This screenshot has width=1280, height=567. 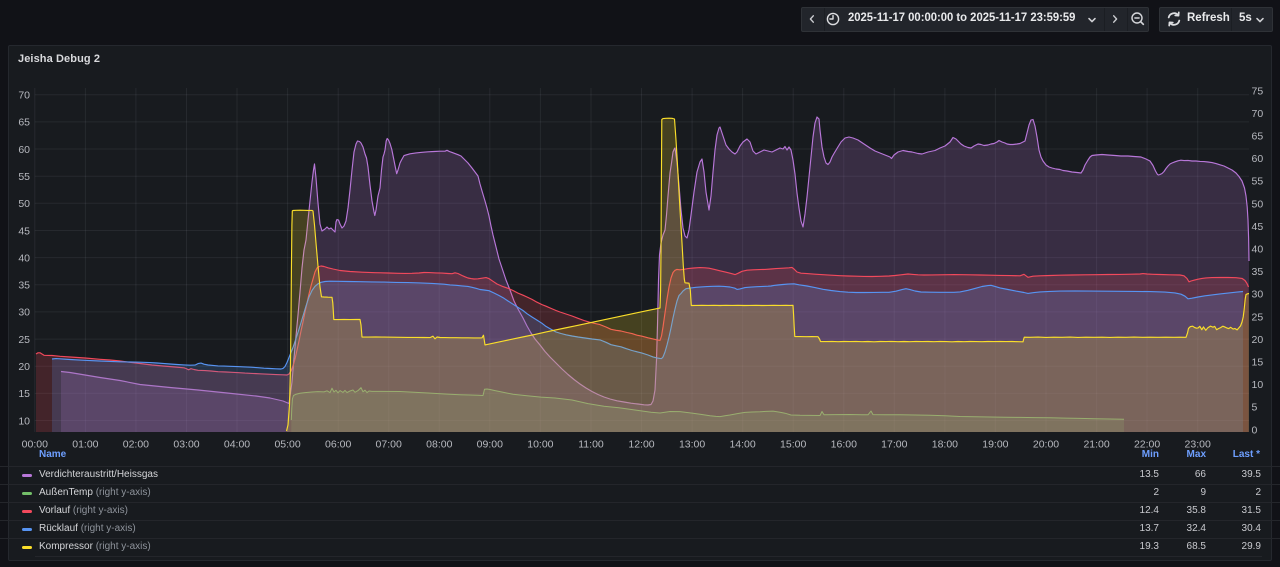 What do you see at coordinates (439, 445) in the screenshot?
I see `svg-text: 08:00` at bounding box center [439, 445].